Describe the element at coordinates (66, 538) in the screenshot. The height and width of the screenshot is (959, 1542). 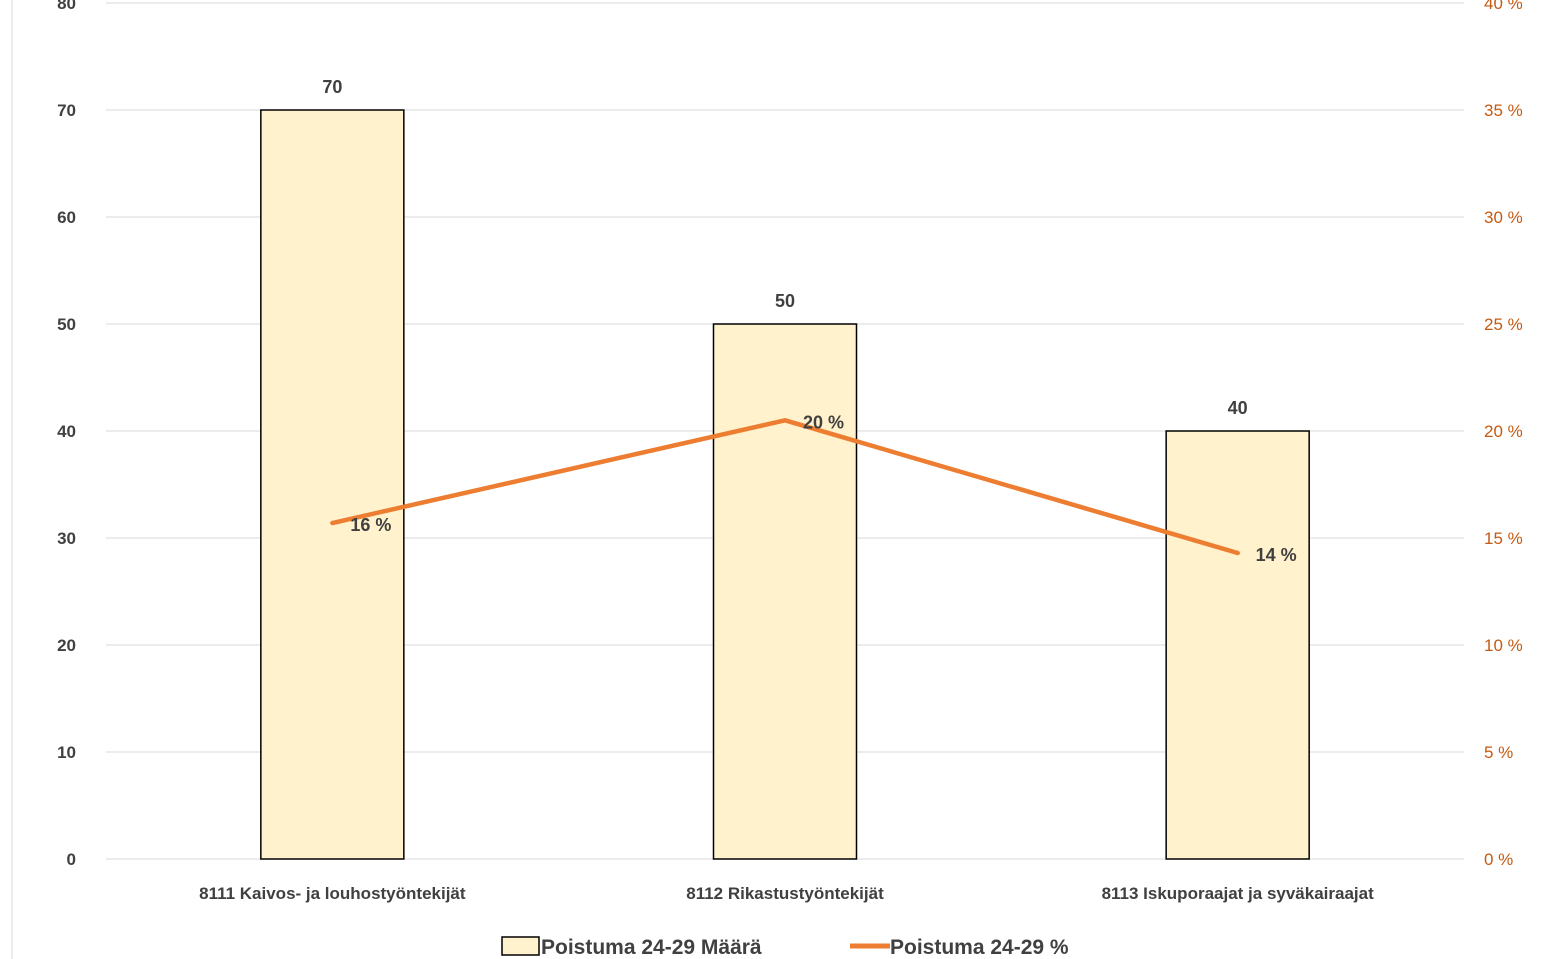
I see `left-tick-label: 30` at that location.